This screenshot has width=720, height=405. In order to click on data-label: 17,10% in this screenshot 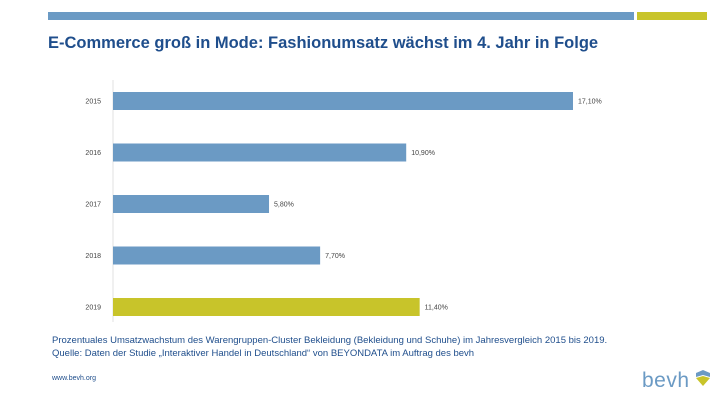, I will do `click(590, 102)`.